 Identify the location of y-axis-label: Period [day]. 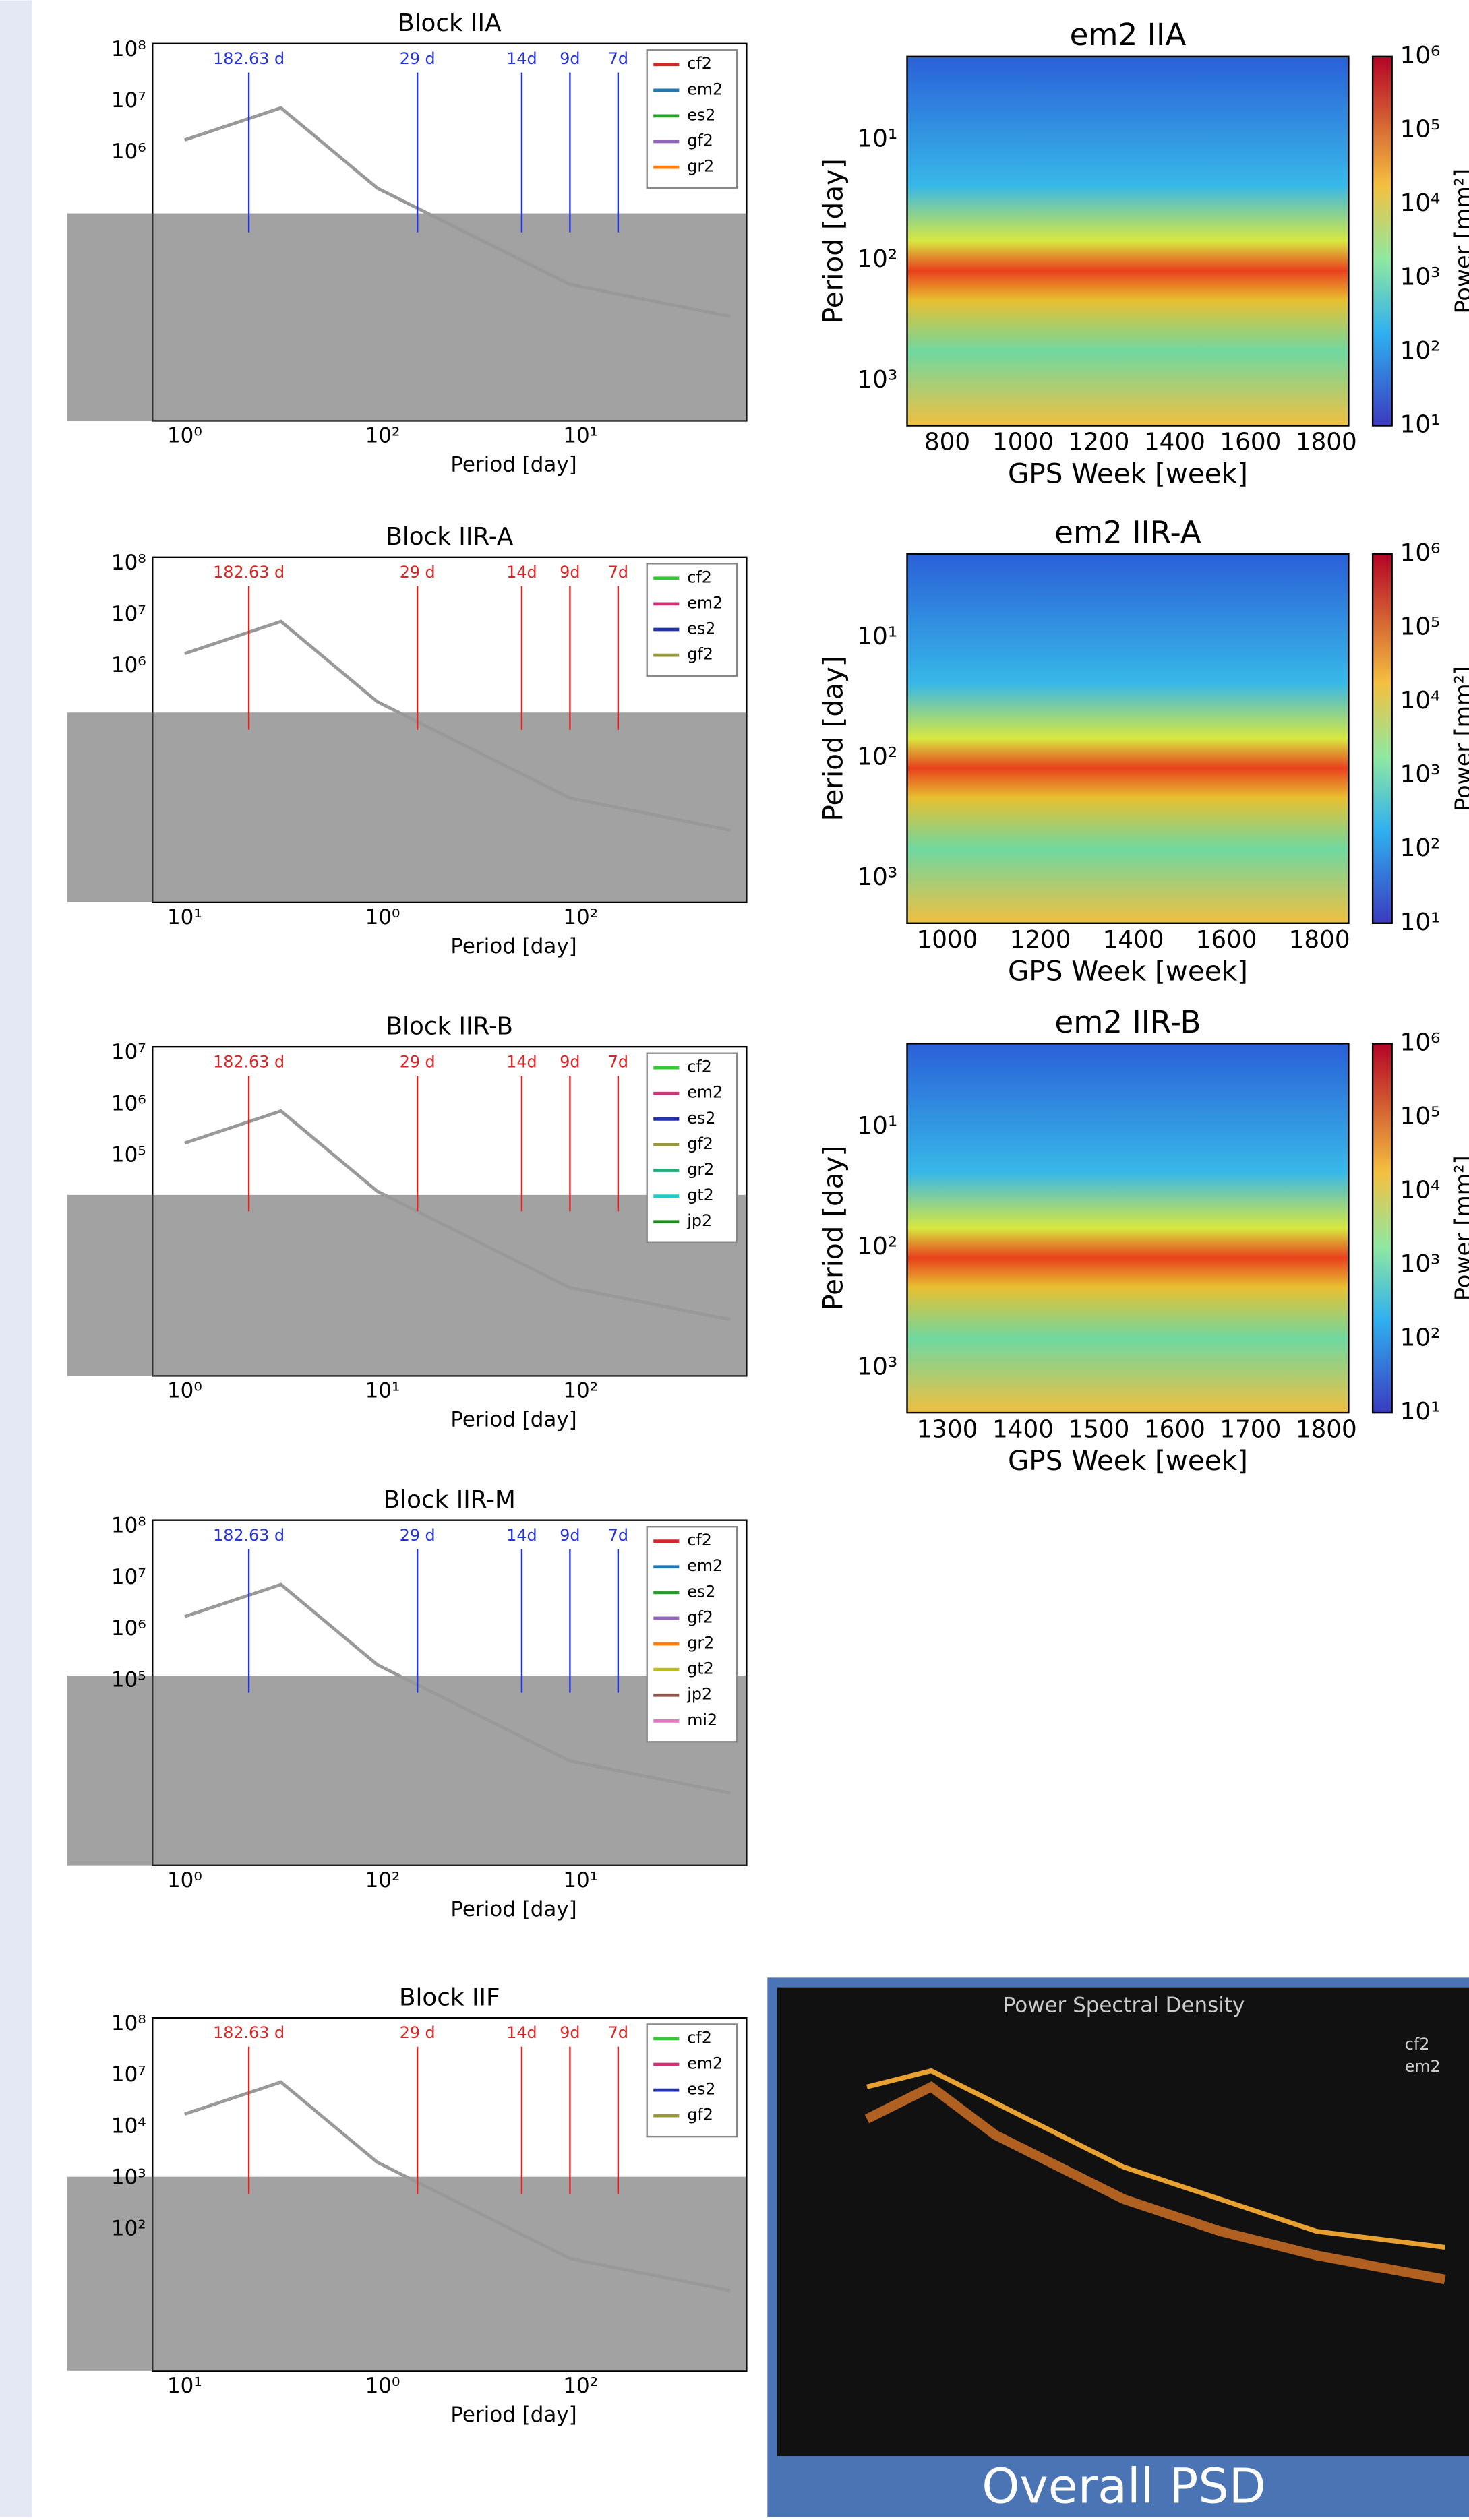
(833, 241).